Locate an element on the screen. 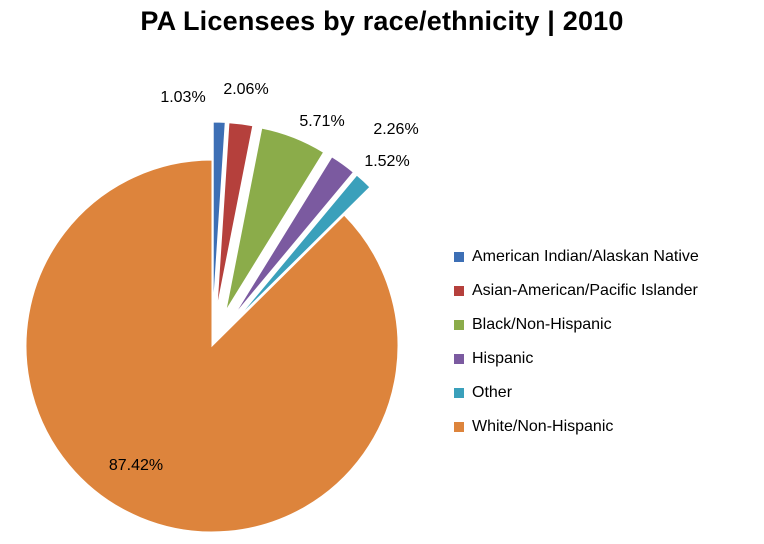  legend-item: Hispanic is located at coordinates (606, 359).